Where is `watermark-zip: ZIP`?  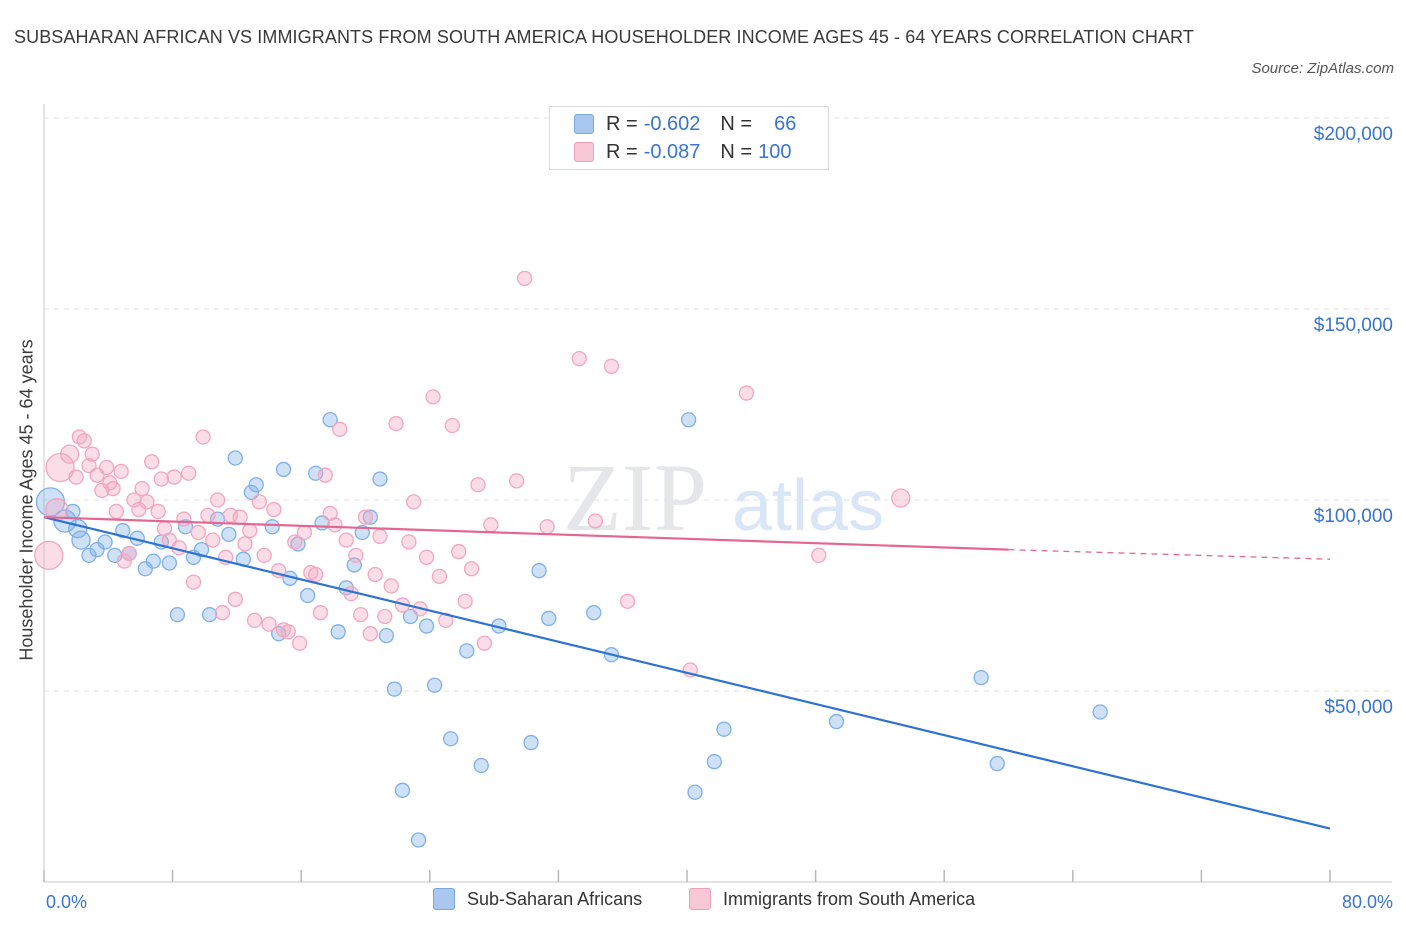
watermark-zip: ZIP is located at coordinates (635, 497).